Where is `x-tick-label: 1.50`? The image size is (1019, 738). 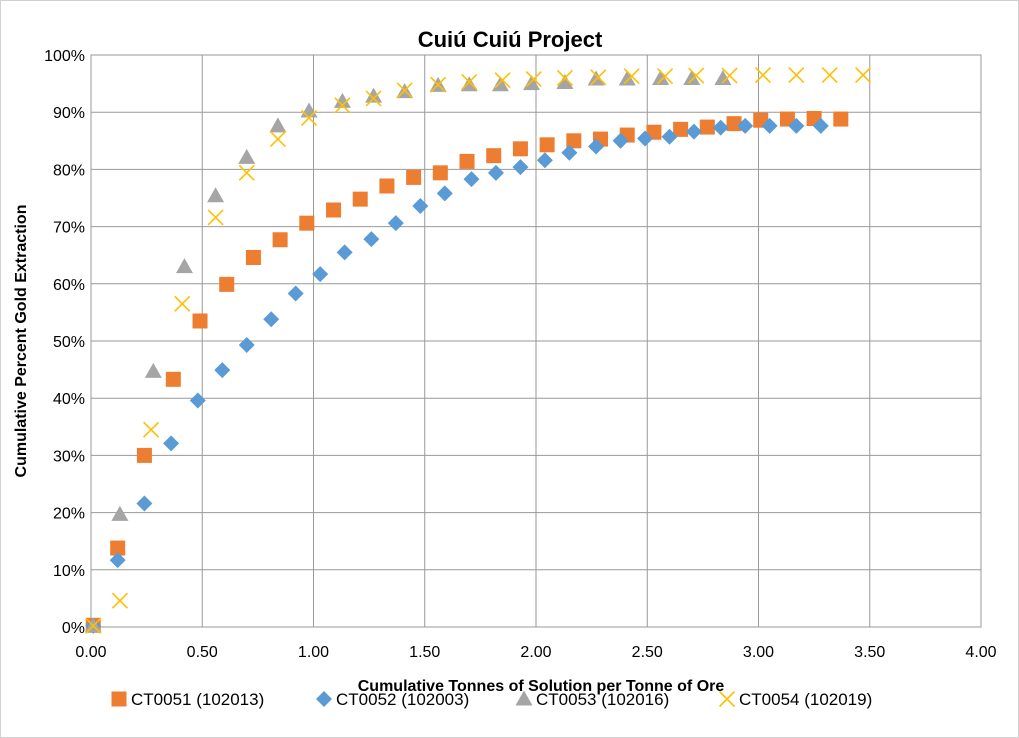 x-tick-label: 1.50 is located at coordinates (424, 652).